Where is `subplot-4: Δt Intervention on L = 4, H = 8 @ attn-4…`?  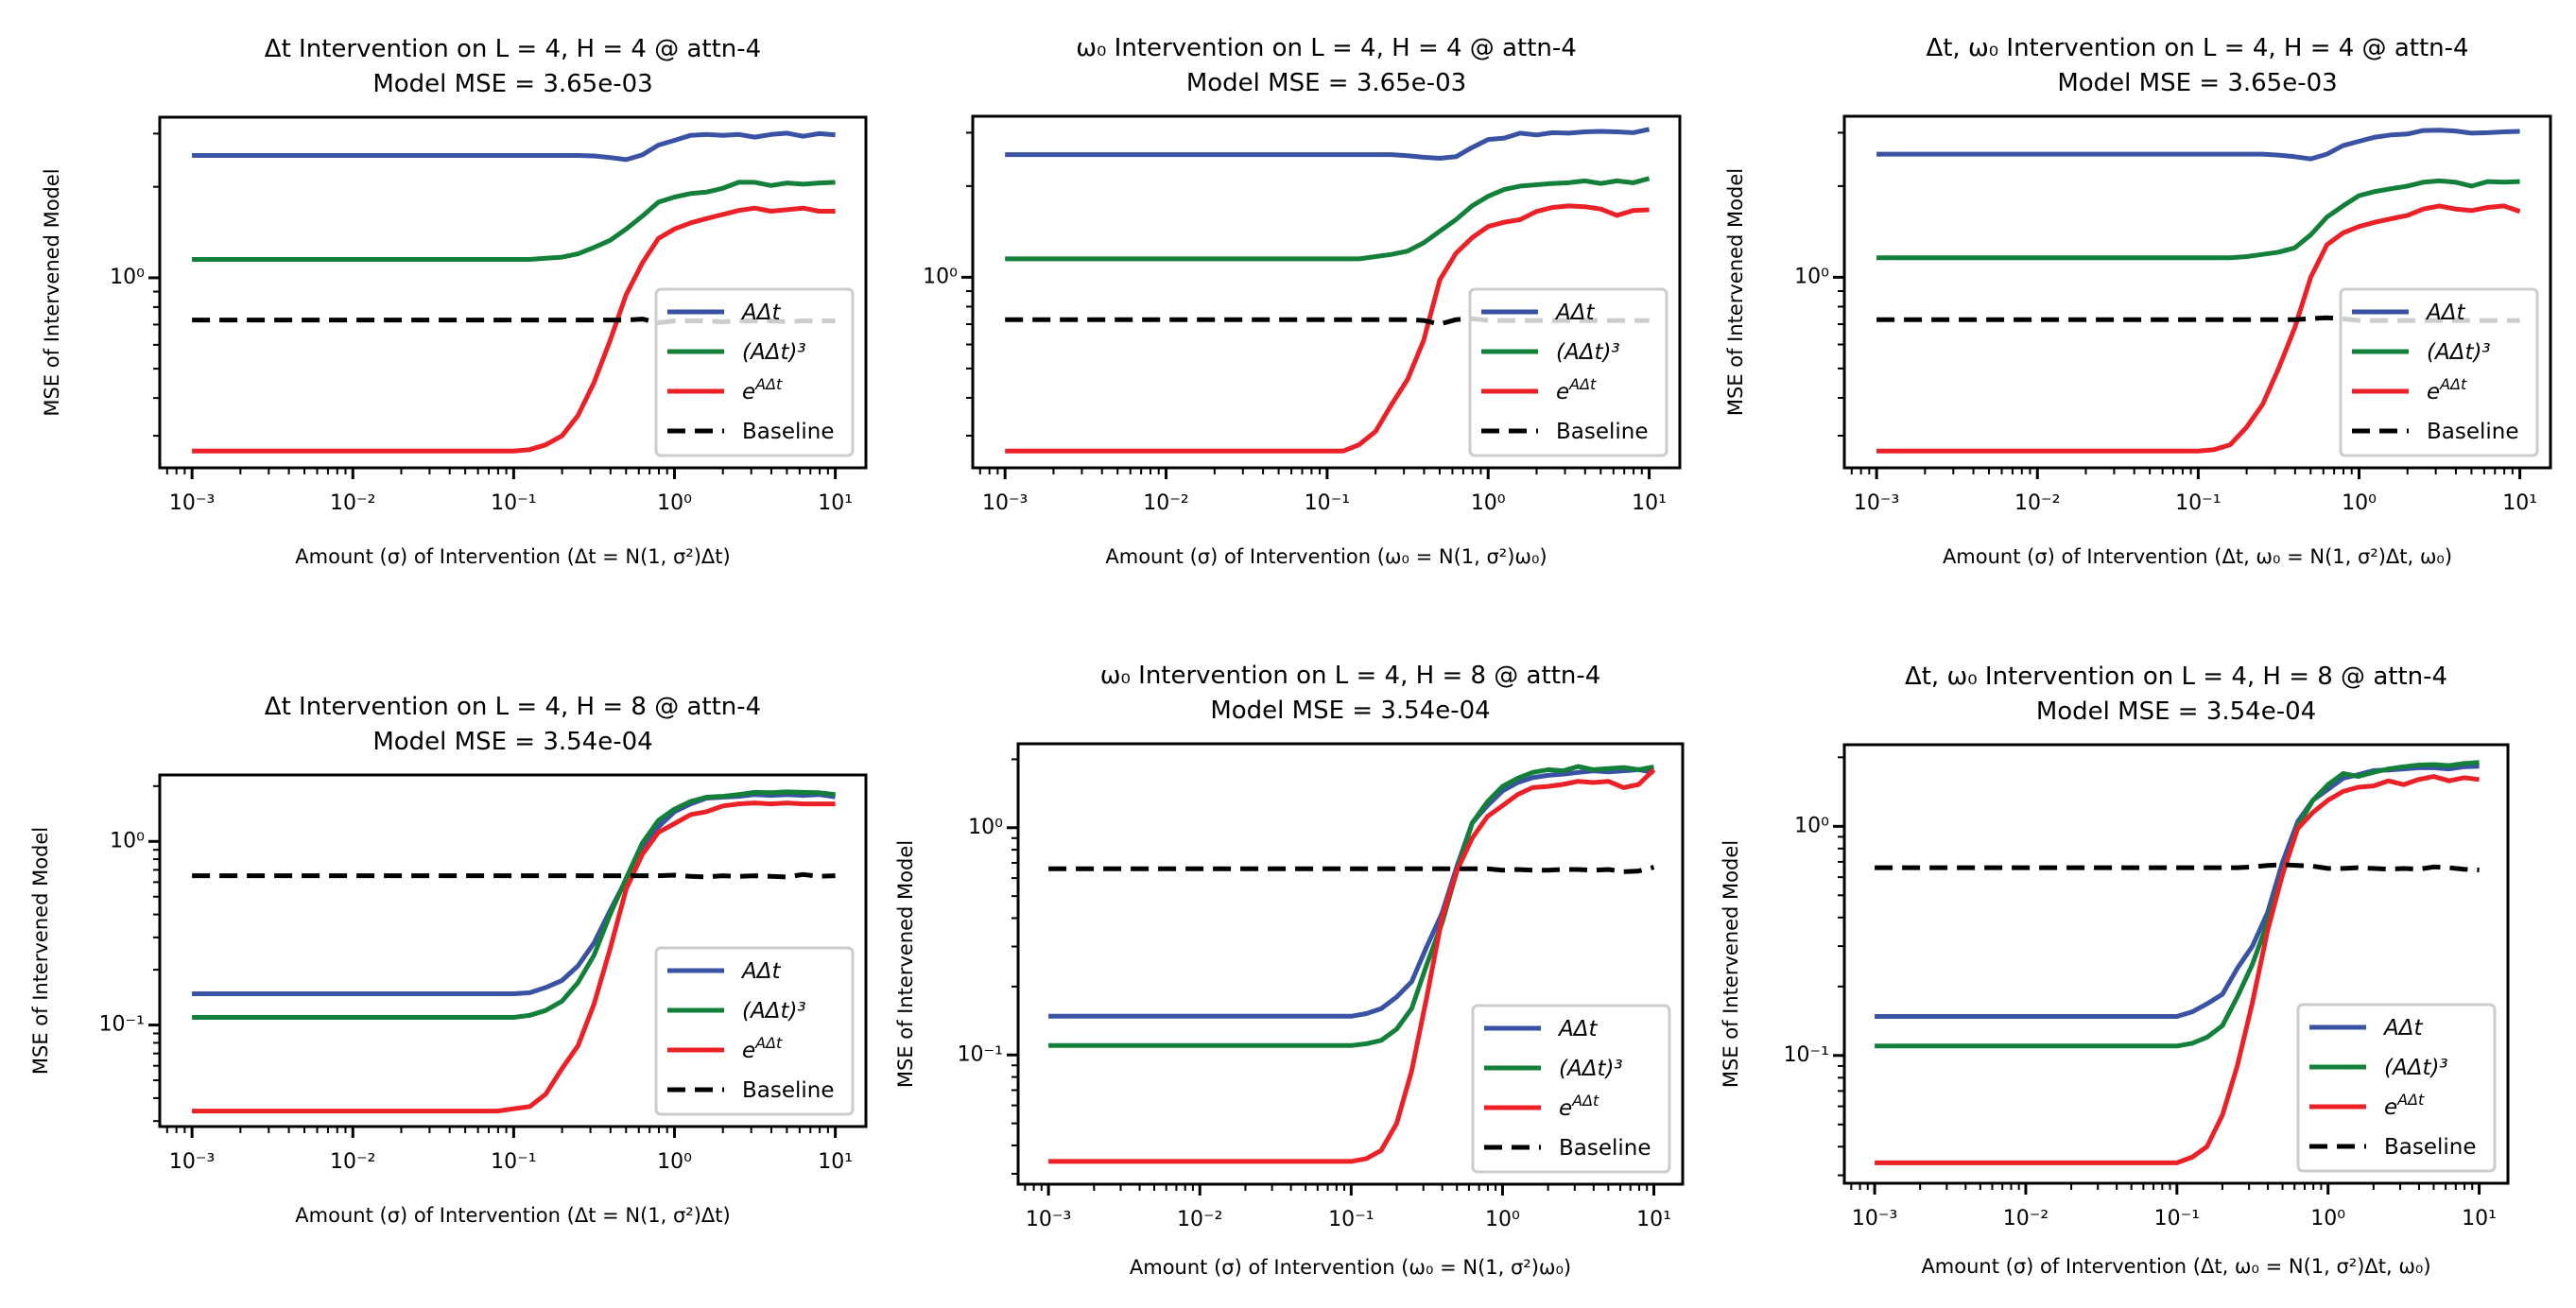
subplot-4: Δt Intervention on L = 4, H = 8 @ attn-4… is located at coordinates (449, 960).